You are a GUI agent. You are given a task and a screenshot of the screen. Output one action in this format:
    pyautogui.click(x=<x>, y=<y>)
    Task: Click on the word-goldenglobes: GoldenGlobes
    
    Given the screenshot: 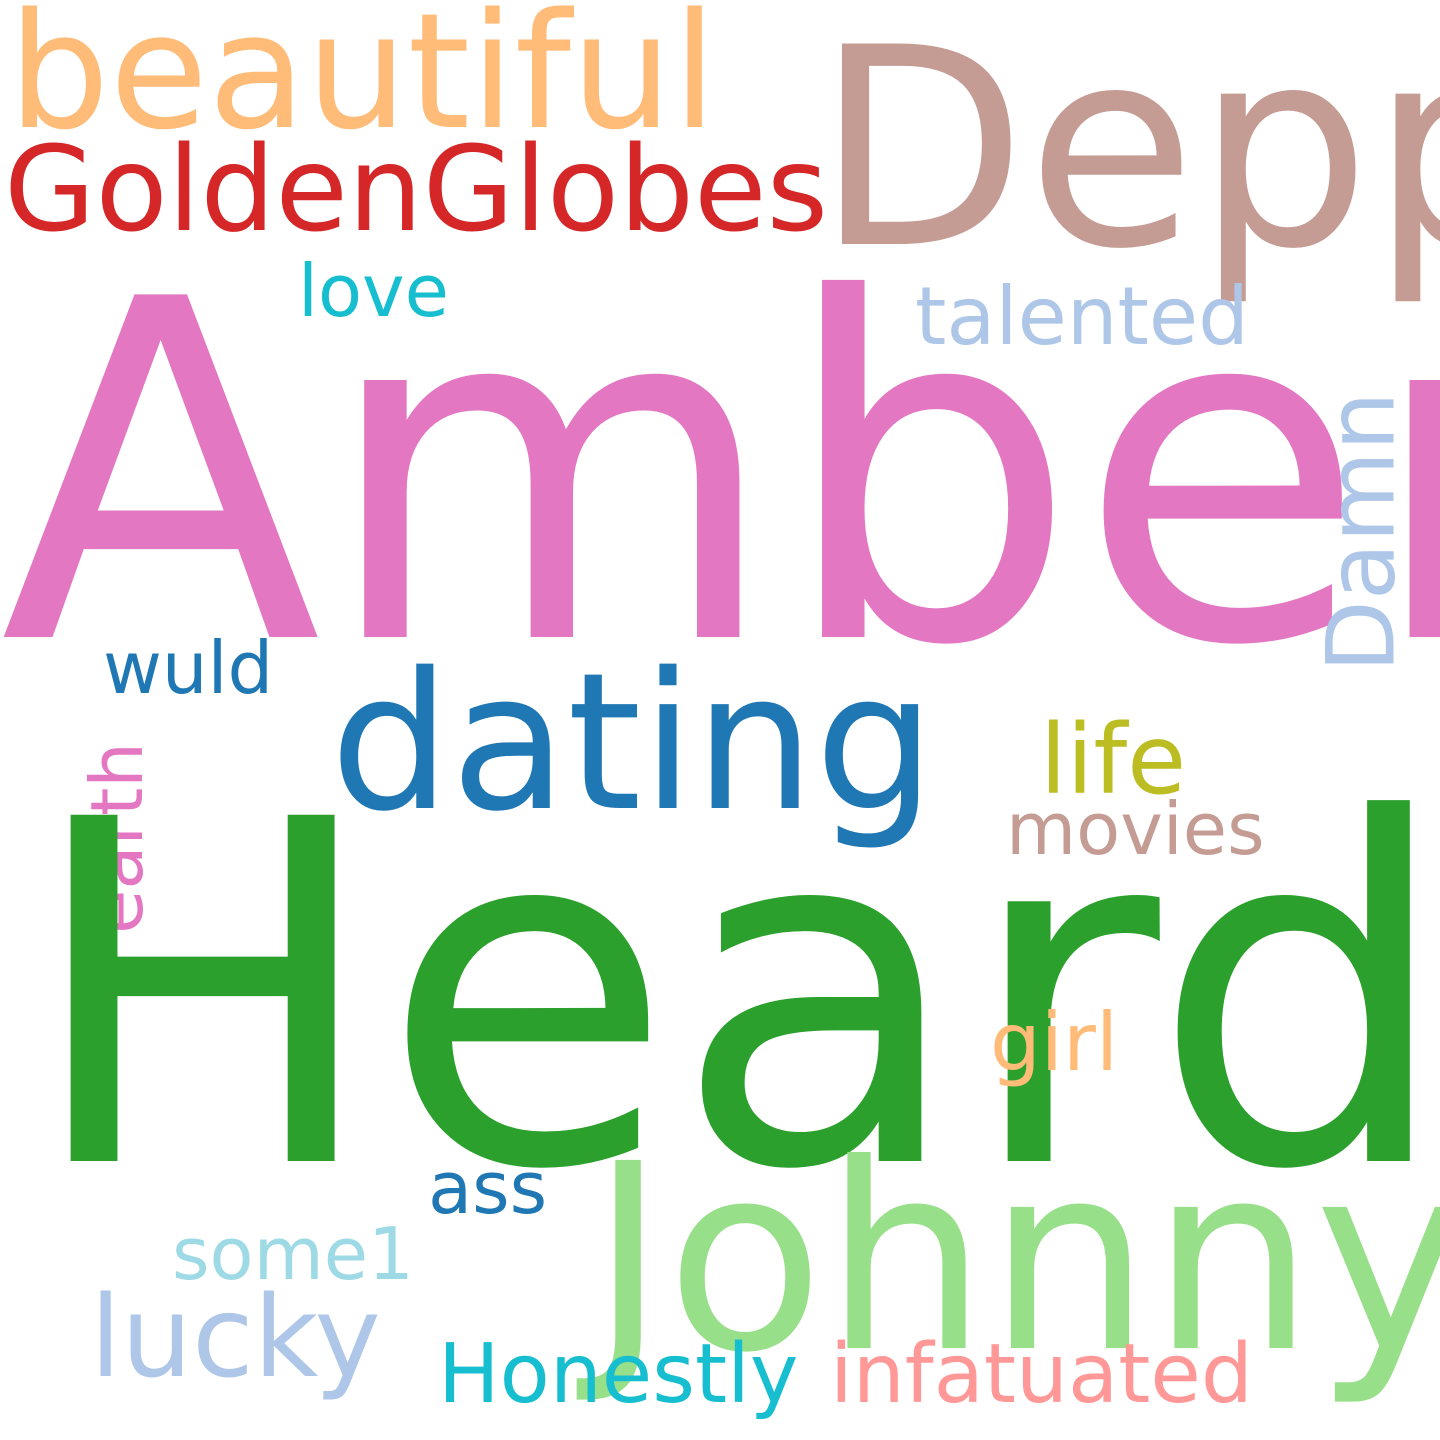 What is the action you would take?
    pyautogui.click(x=416, y=189)
    